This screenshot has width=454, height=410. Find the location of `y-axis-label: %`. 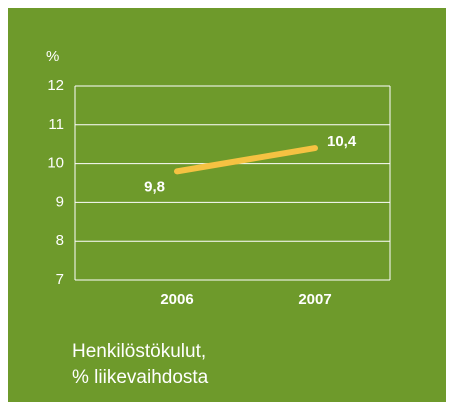

y-axis-label: % is located at coordinates (52, 56).